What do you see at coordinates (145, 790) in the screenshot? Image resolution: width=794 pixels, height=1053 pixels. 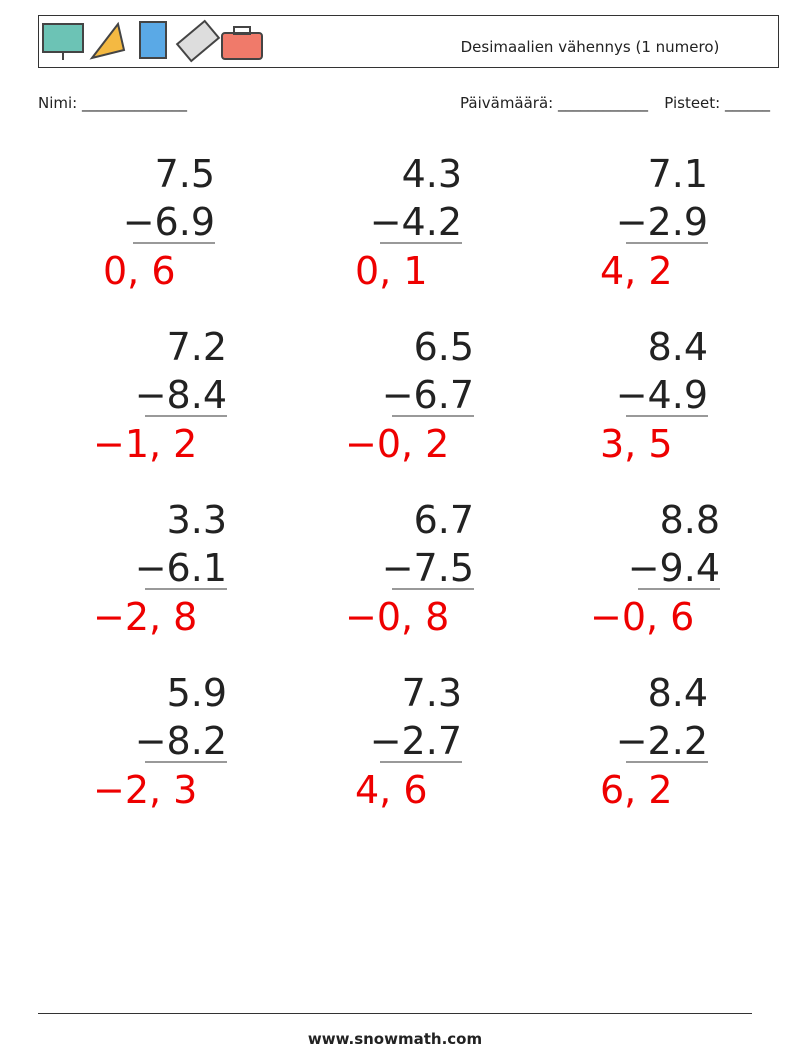 I see `answer: −2, 3` at bounding box center [145, 790].